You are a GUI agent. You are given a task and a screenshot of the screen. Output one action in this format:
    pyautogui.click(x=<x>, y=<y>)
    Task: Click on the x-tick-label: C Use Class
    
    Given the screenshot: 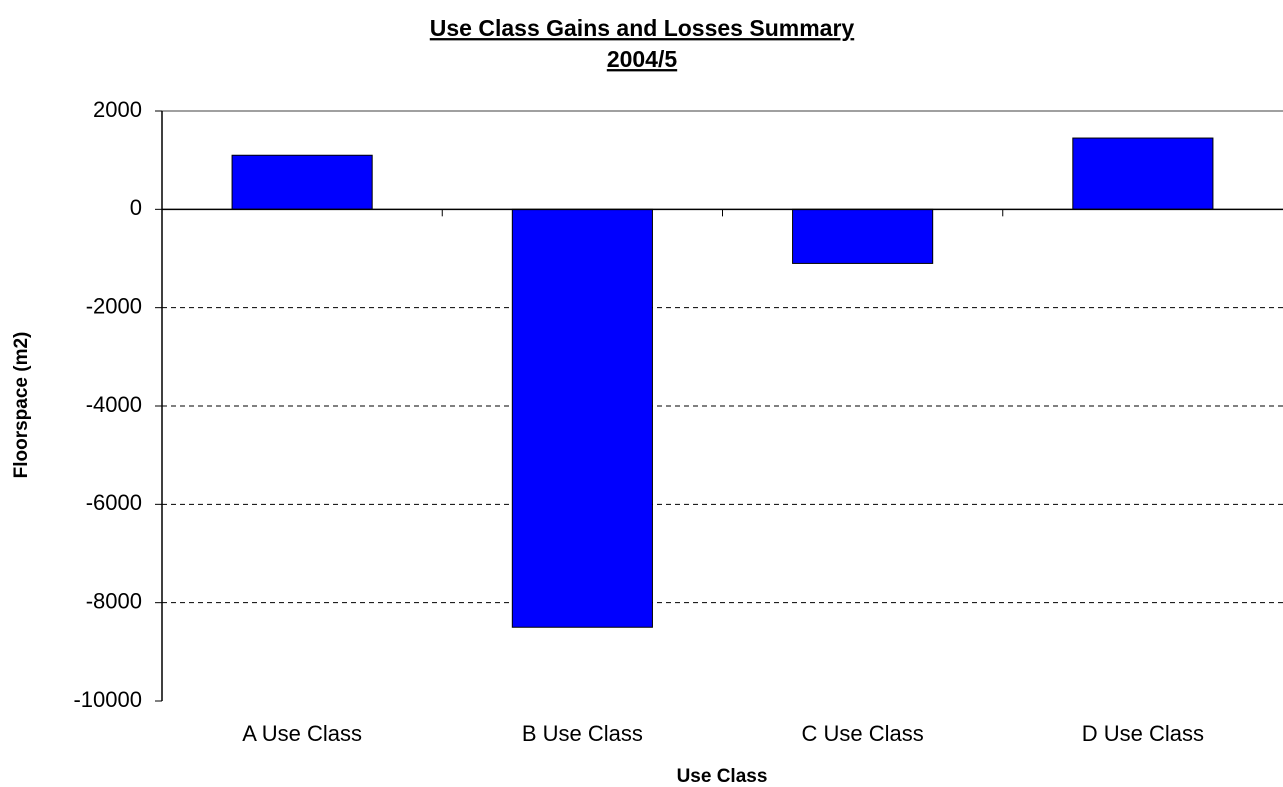 What is the action you would take?
    pyautogui.click(x=863, y=733)
    